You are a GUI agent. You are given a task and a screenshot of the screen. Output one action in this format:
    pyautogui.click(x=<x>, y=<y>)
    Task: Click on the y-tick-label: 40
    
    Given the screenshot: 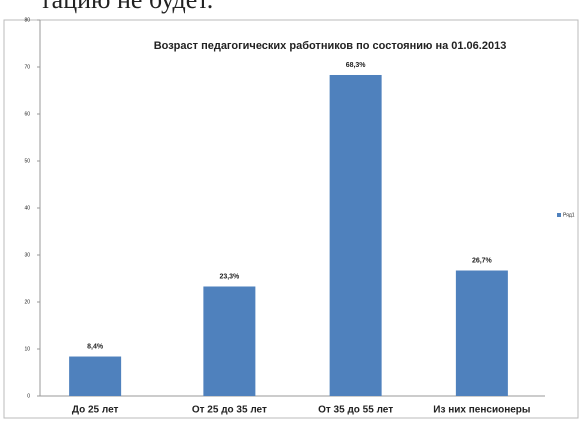 What is the action you would take?
    pyautogui.click(x=27, y=208)
    